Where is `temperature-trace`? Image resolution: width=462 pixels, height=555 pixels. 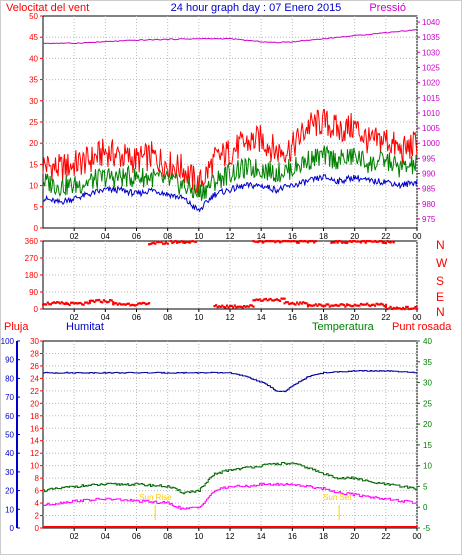 temperature-trace is located at coordinates (230, 478).